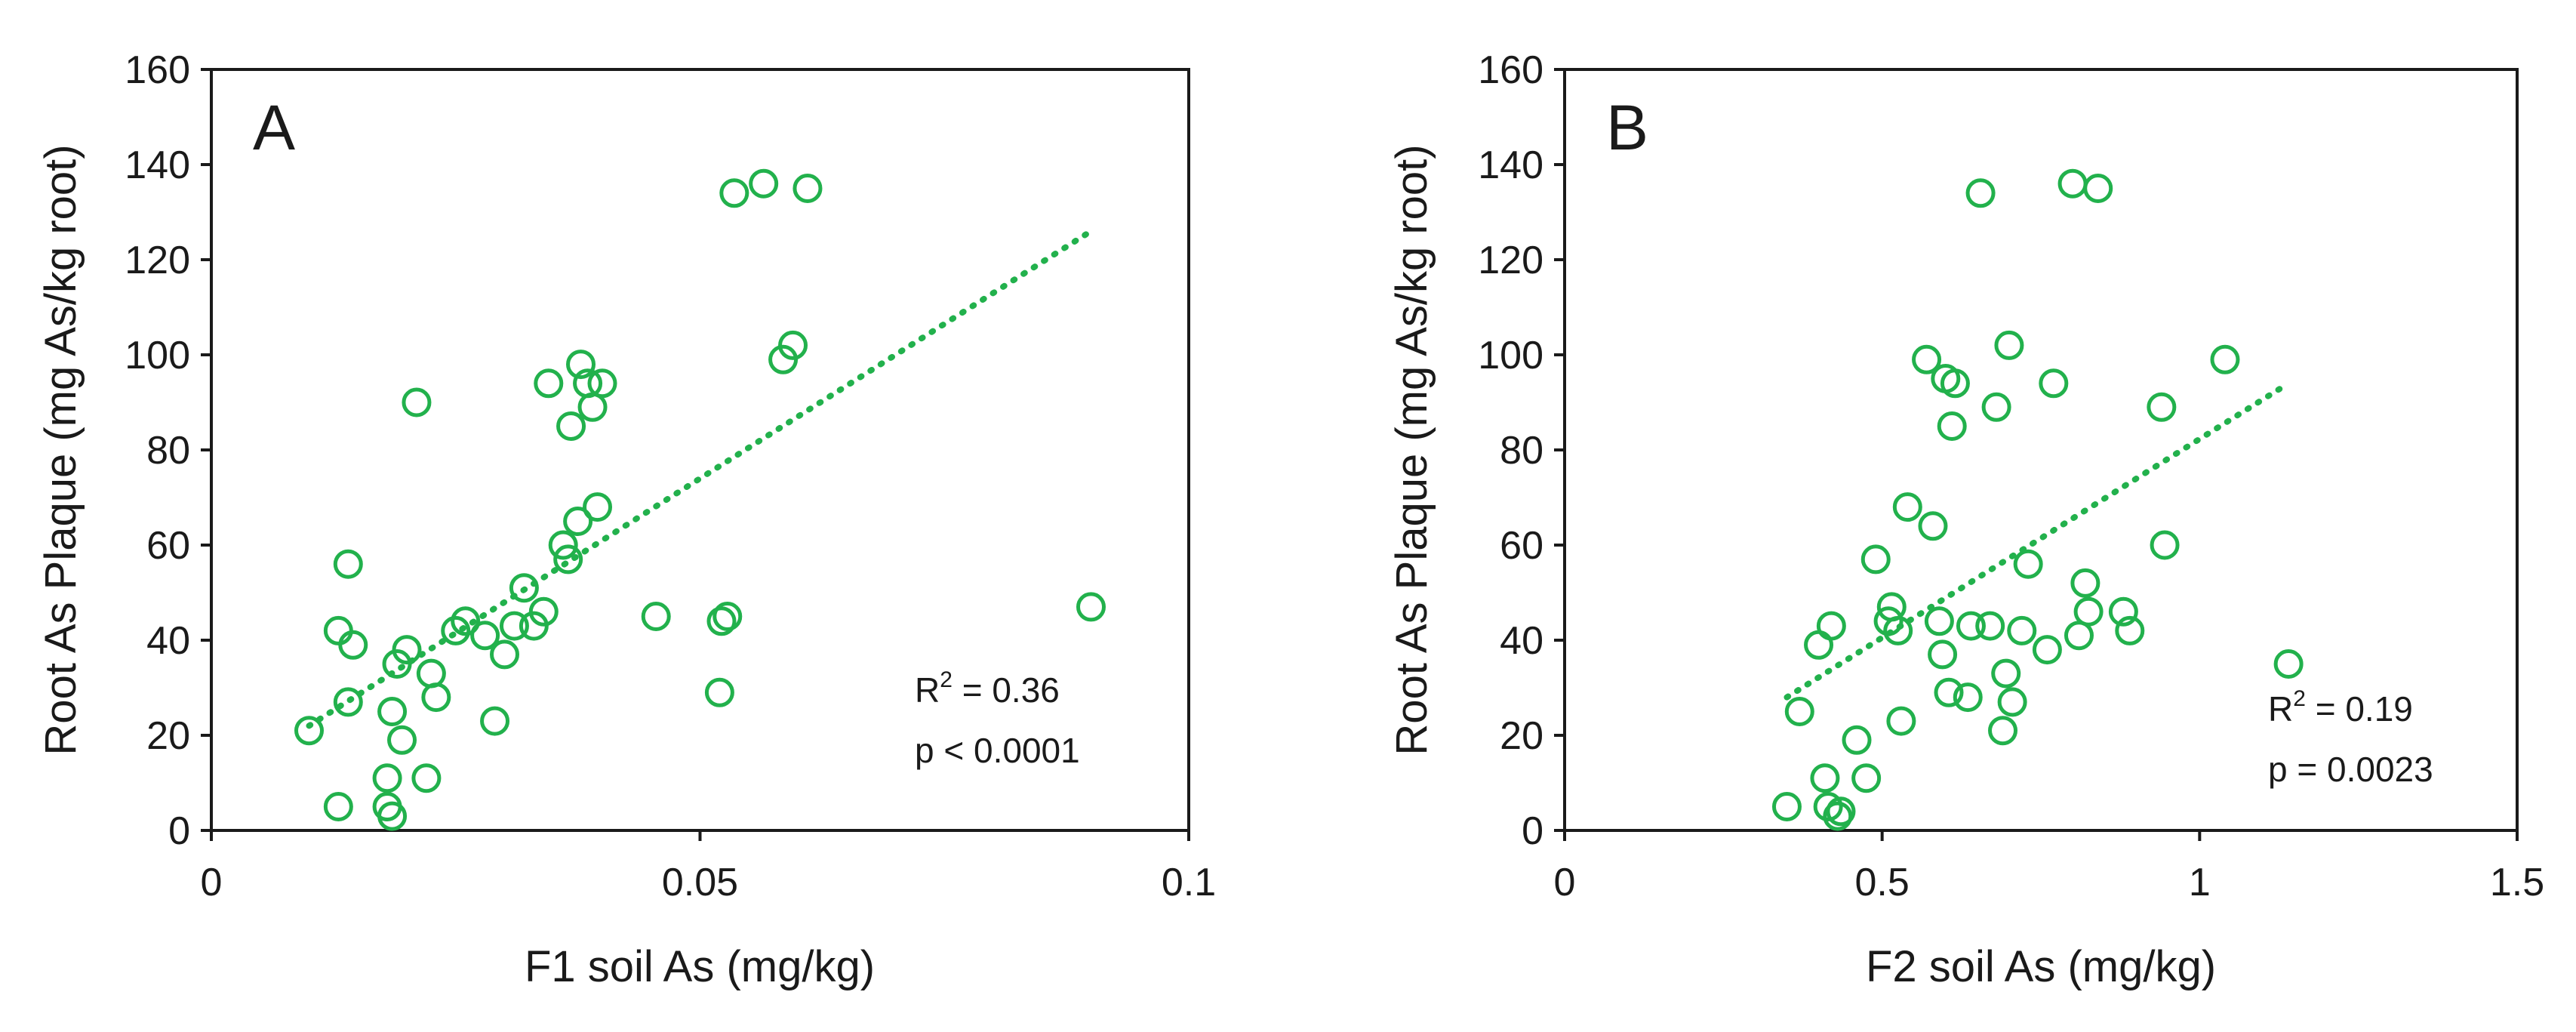 The image size is (2576, 1032). What do you see at coordinates (2049, 867) in the screenshot?
I see `x-axis-ticks: 0 0.5 1 1.5` at bounding box center [2049, 867].